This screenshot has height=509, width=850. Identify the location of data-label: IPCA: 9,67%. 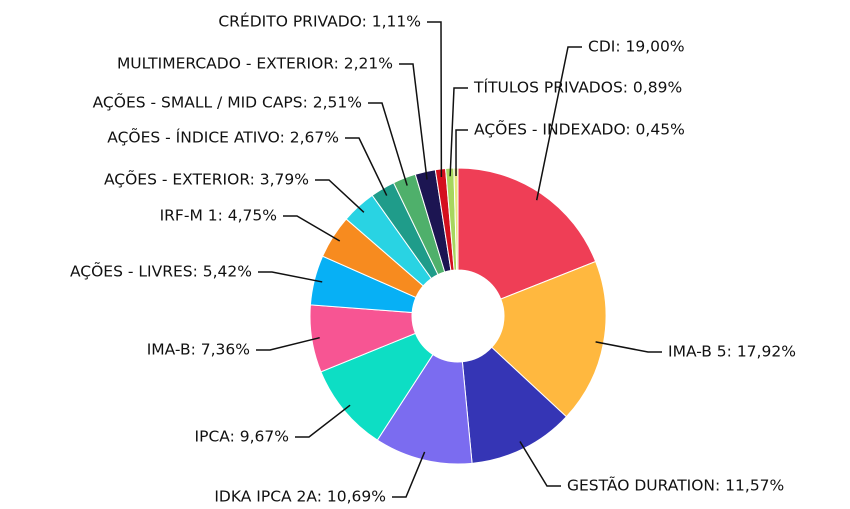
(242, 437).